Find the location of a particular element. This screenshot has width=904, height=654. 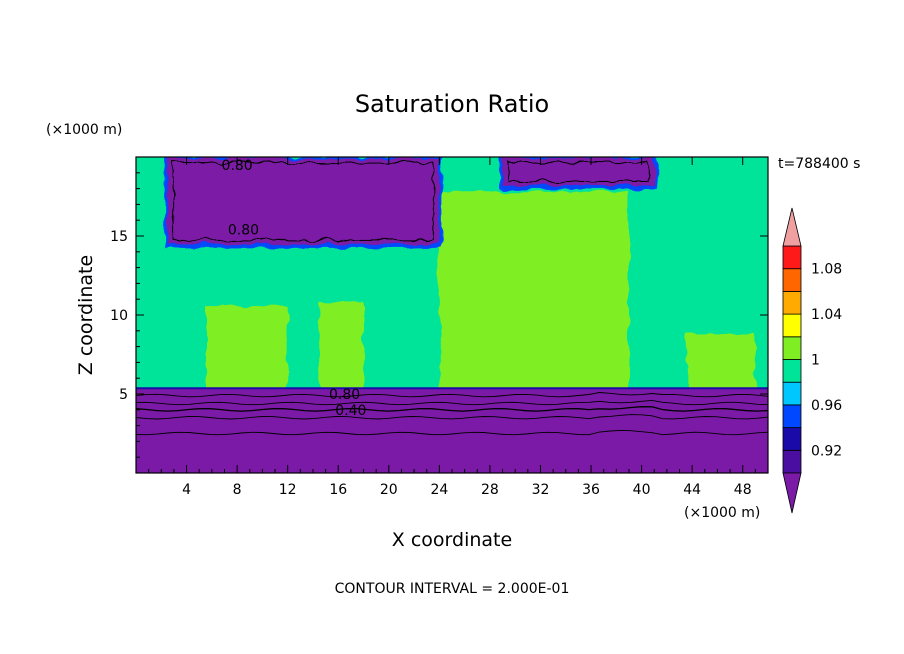

x-tick-label: 48 is located at coordinates (743, 490).